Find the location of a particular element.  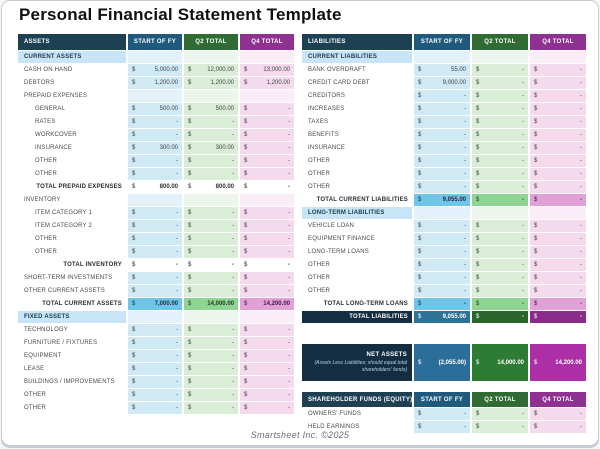

money-cell: $14,200.00 is located at coordinates (267, 304).